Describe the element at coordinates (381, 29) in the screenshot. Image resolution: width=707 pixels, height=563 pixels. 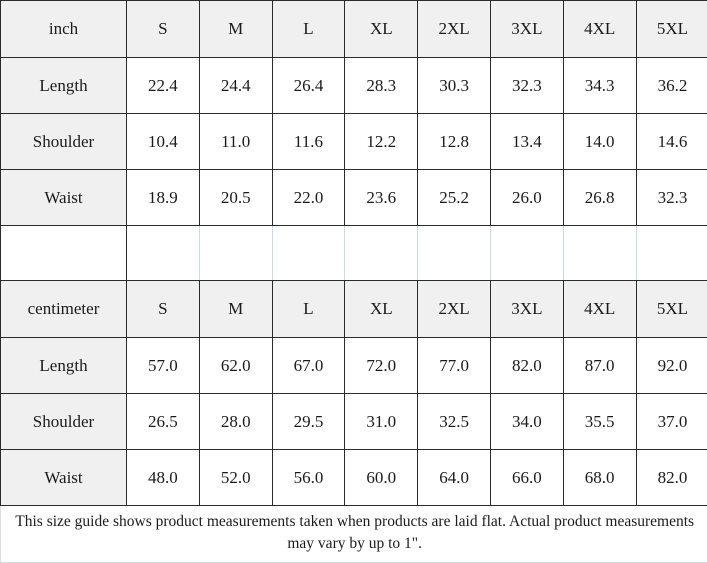
I see `inch-size-header-xl: XL` at that location.